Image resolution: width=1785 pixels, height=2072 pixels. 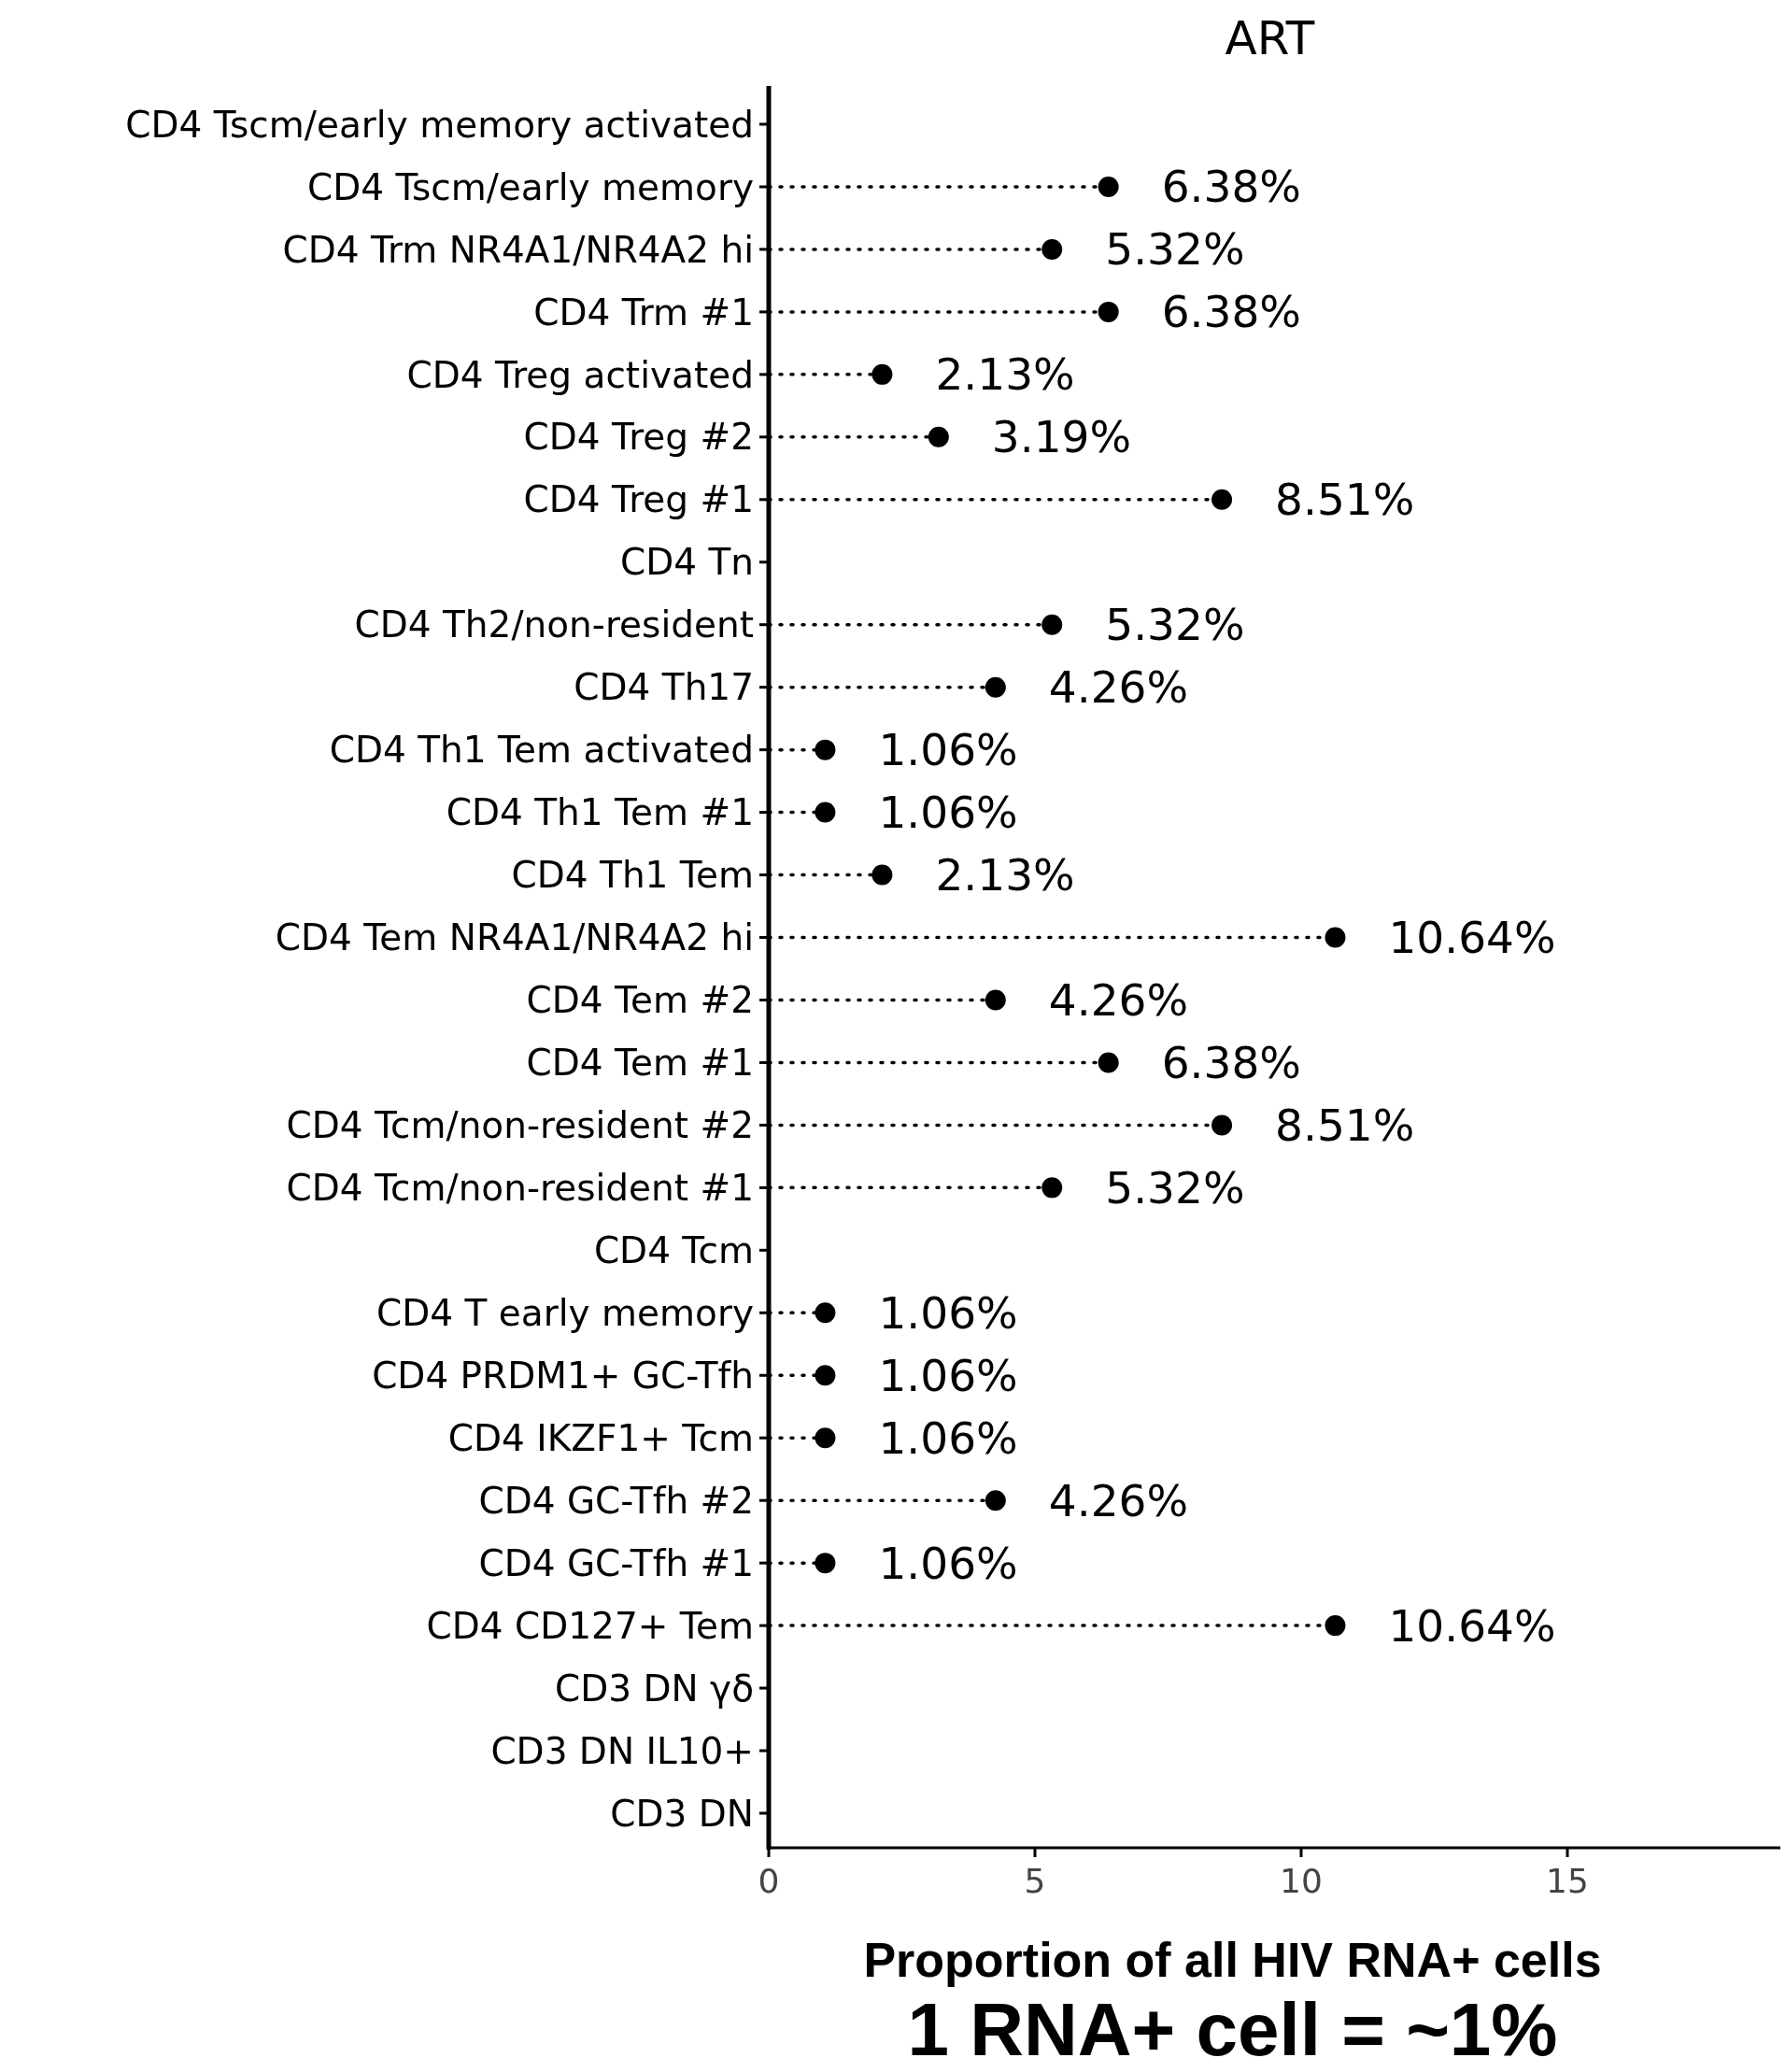 I want to click on y-tick-label: CD3 DN, so click(x=682, y=1813).